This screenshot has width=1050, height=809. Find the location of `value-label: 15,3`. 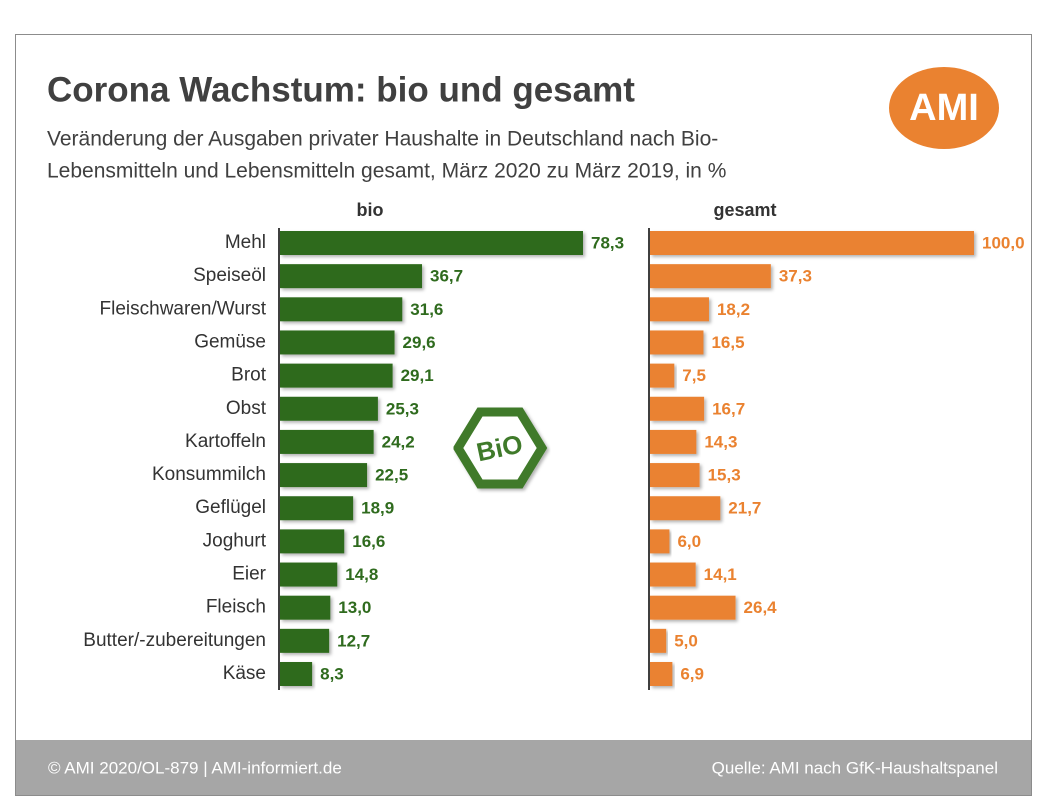

value-label: 15,3 is located at coordinates (724, 475).